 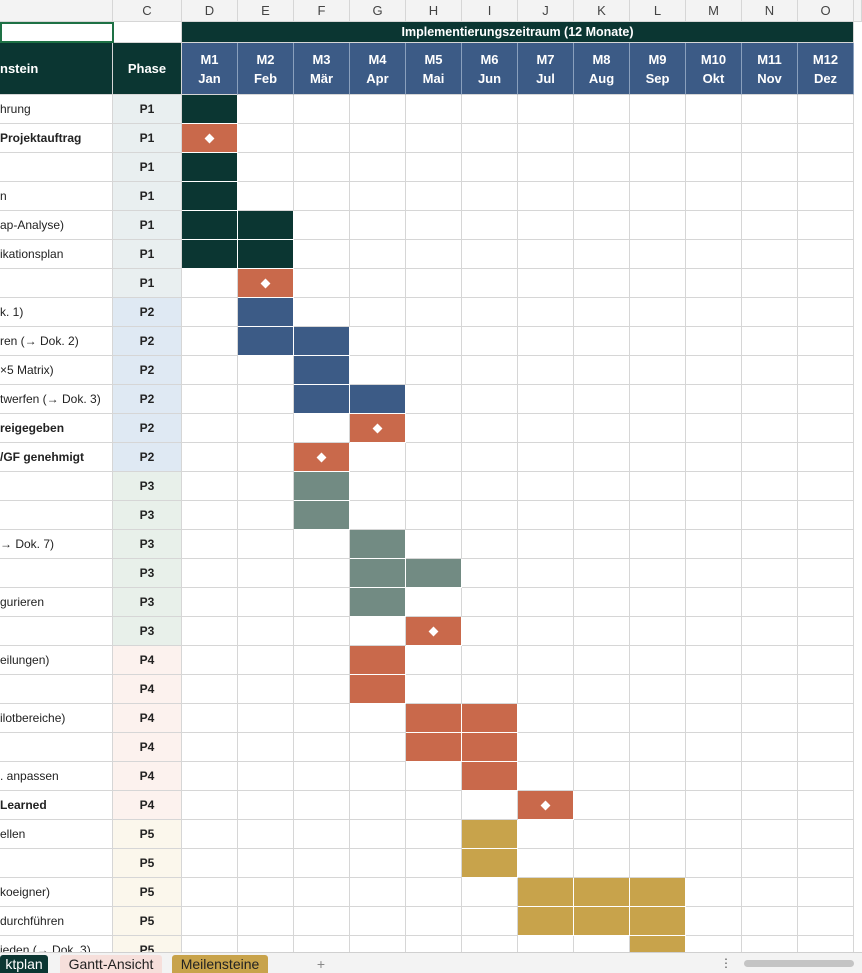 What do you see at coordinates (220, 964) in the screenshot?
I see `sheet-tab: Meilensteine` at bounding box center [220, 964].